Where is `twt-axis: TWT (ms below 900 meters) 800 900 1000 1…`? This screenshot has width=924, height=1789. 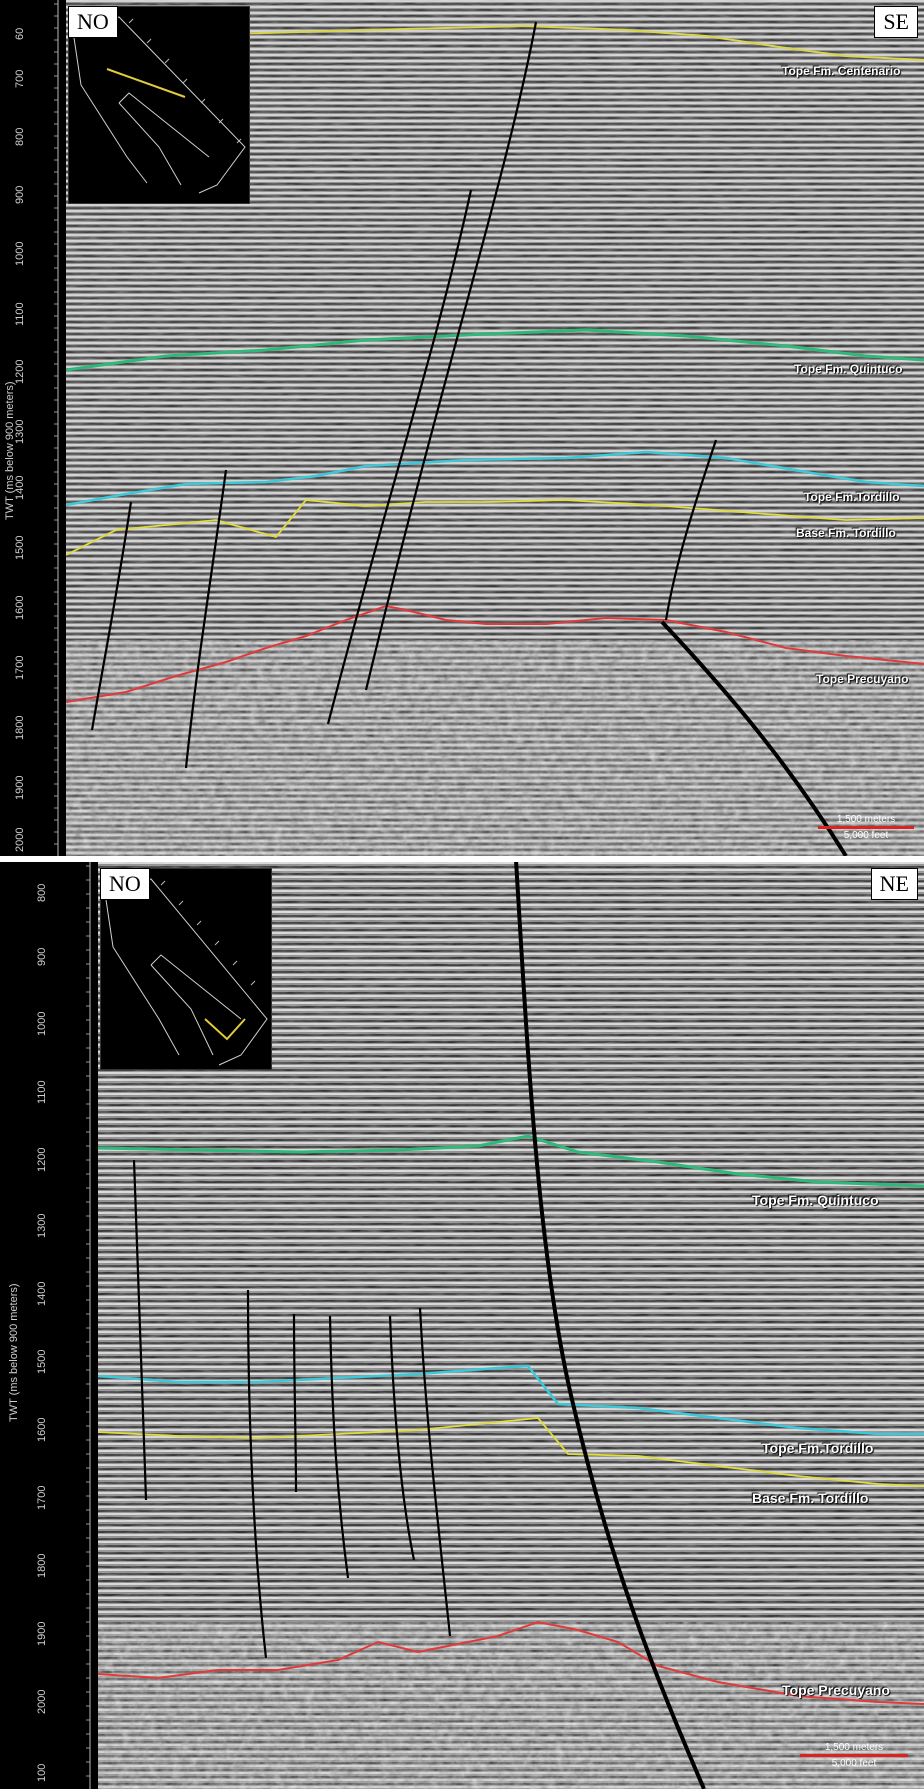
twt-axis: TWT (ms below 900 meters) 800 900 1000 1… is located at coordinates (49, 1325).